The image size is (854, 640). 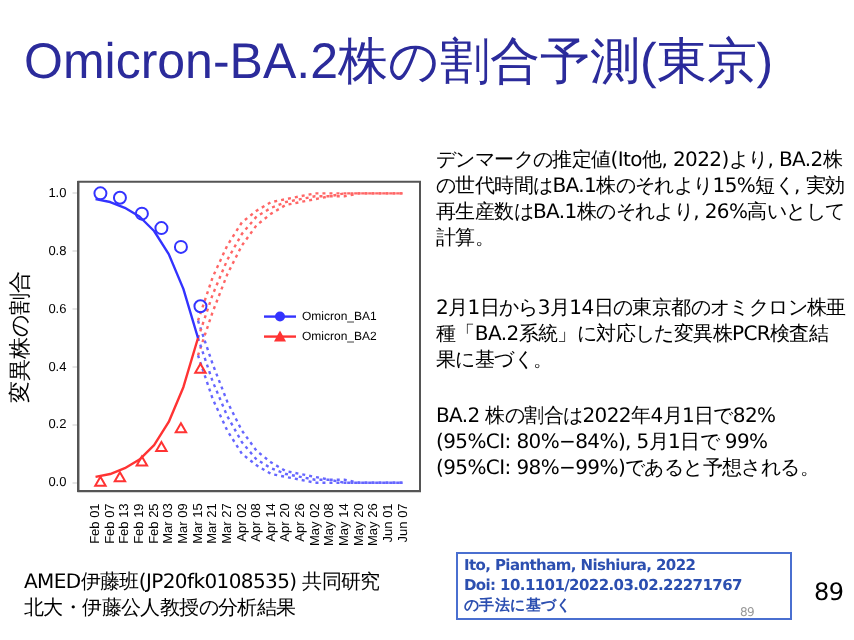 What do you see at coordinates (629, 443) in the screenshot?
I see `text: BA.2 株の割合は2022年4月1日で82% (95%CI: 80%−84%), 5月1日で 99% (95%CI: 98%−99%)であると予想される。` at bounding box center [629, 443].